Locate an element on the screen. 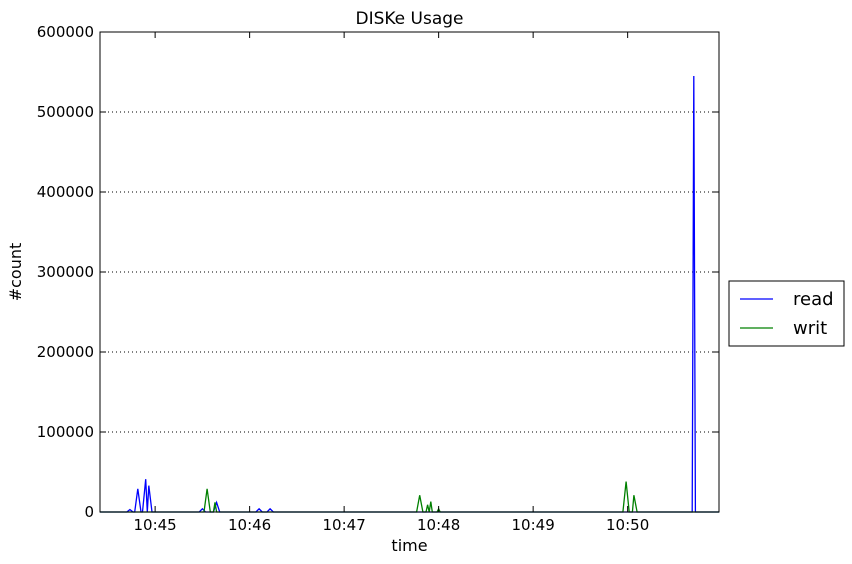 The height and width of the screenshot is (564, 852). x-tick-label: 10:47 is located at coordinates (344, 525).